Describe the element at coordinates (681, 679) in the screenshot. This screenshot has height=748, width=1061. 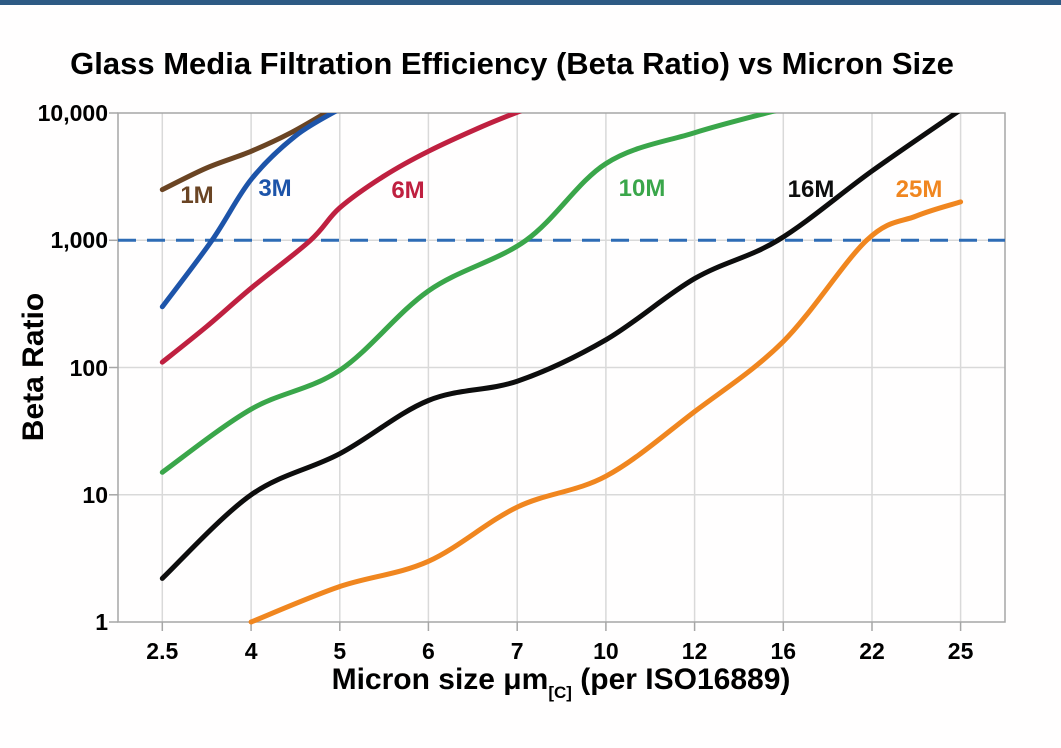
I see `x-axis-title-suffix: (per ISO16889)` at that location.